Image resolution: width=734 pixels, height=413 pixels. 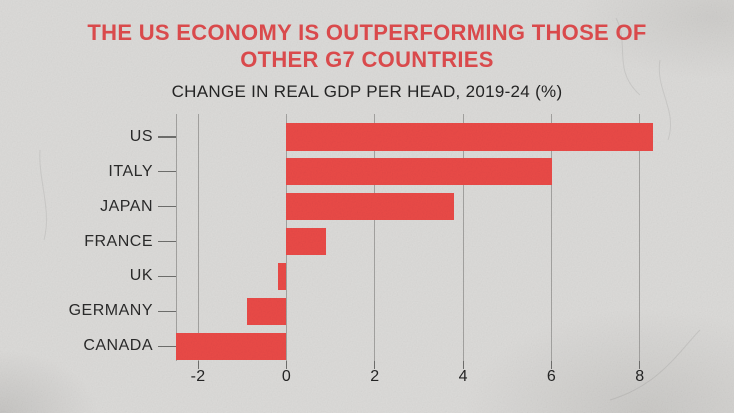 I want to click on category-label-italy: ITALY, so click(x=130, y=171).